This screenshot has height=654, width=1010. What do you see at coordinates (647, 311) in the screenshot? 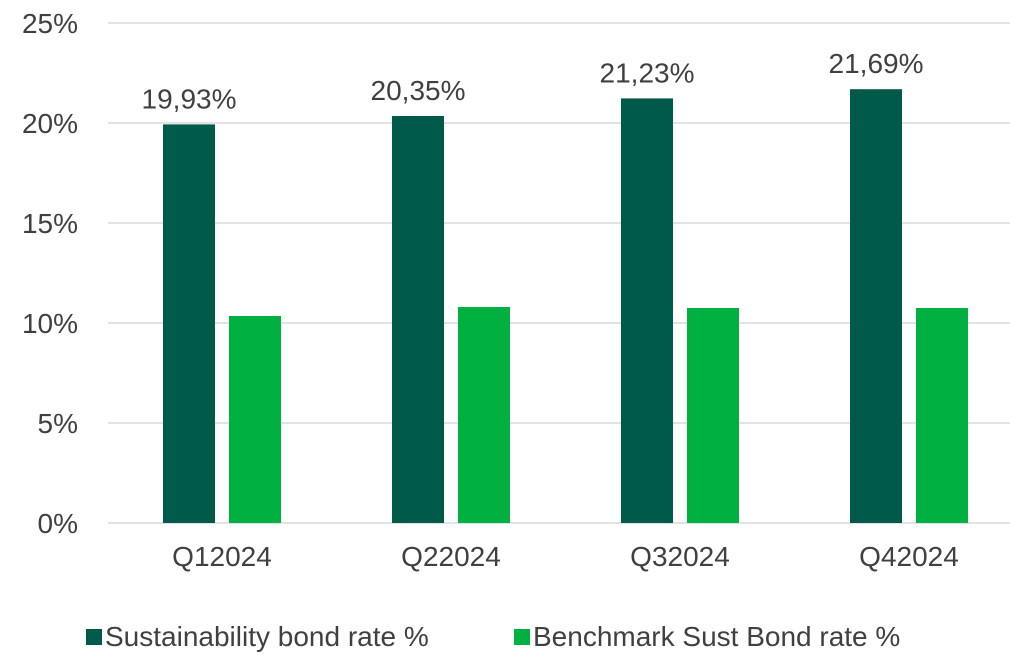
I see `bar-sustainability-q32024` at bounding box center [647, 311].